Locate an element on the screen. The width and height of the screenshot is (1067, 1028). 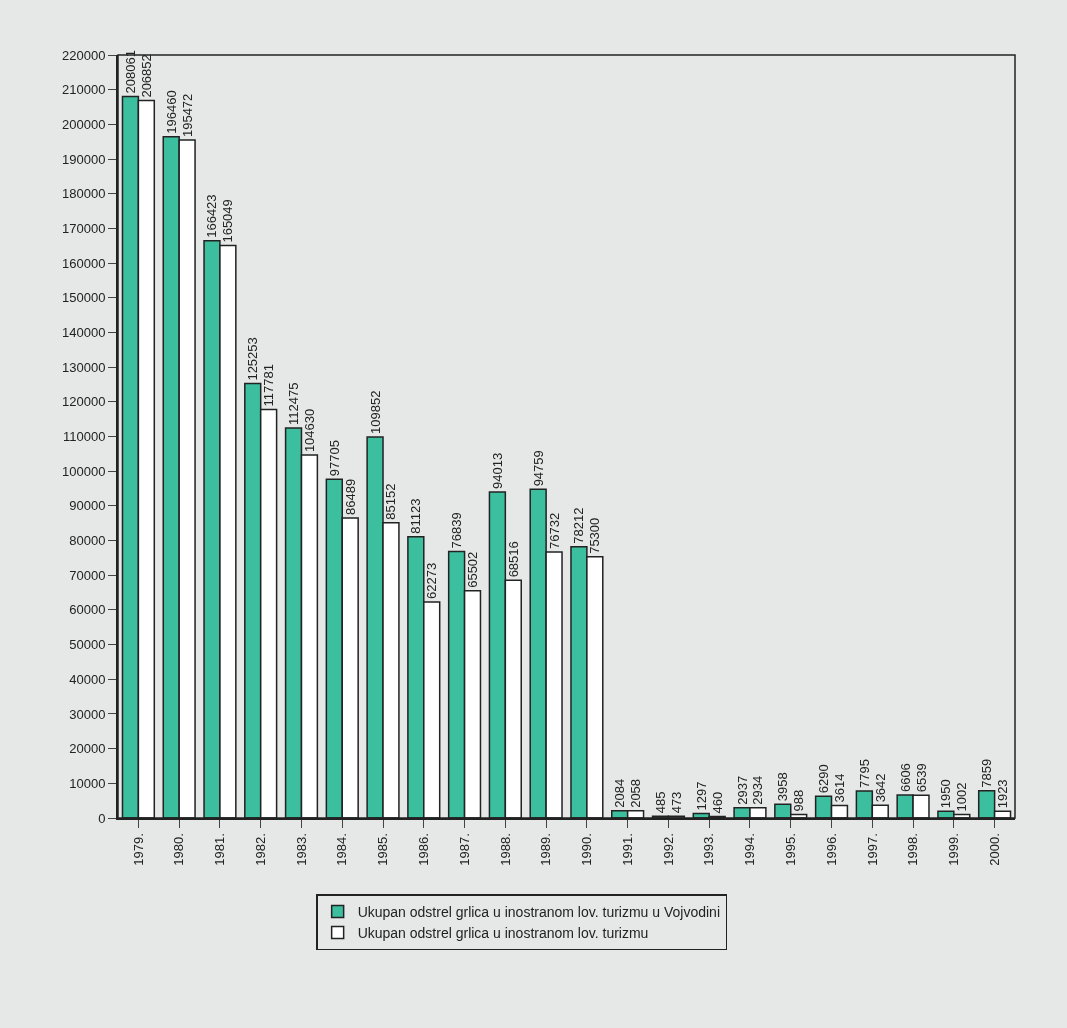
data-label: 1923 is located at coordinates (1003, 794).